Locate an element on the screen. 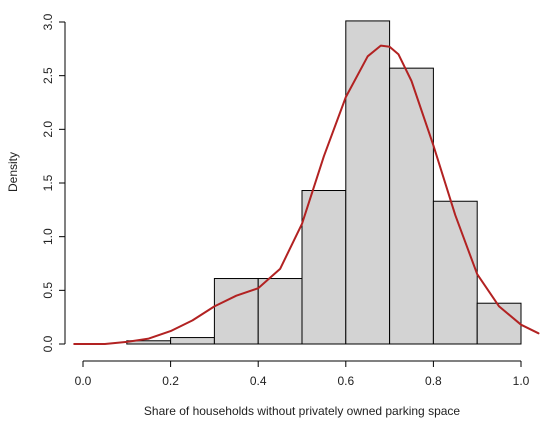  y-tick-label: 0.5 is located at coordinates (48, 290).